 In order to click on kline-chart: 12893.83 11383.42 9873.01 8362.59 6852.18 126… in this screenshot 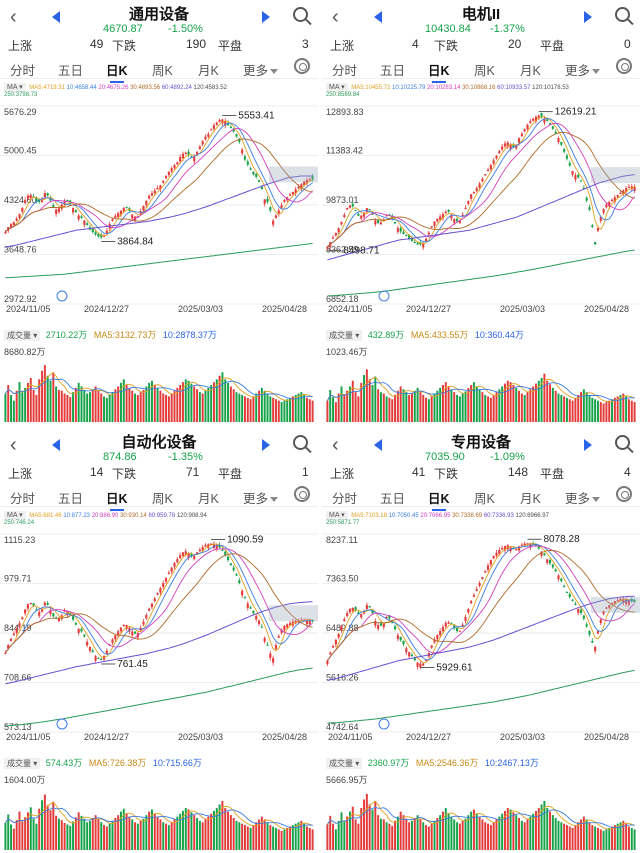, I will do `click(481, 206)`.